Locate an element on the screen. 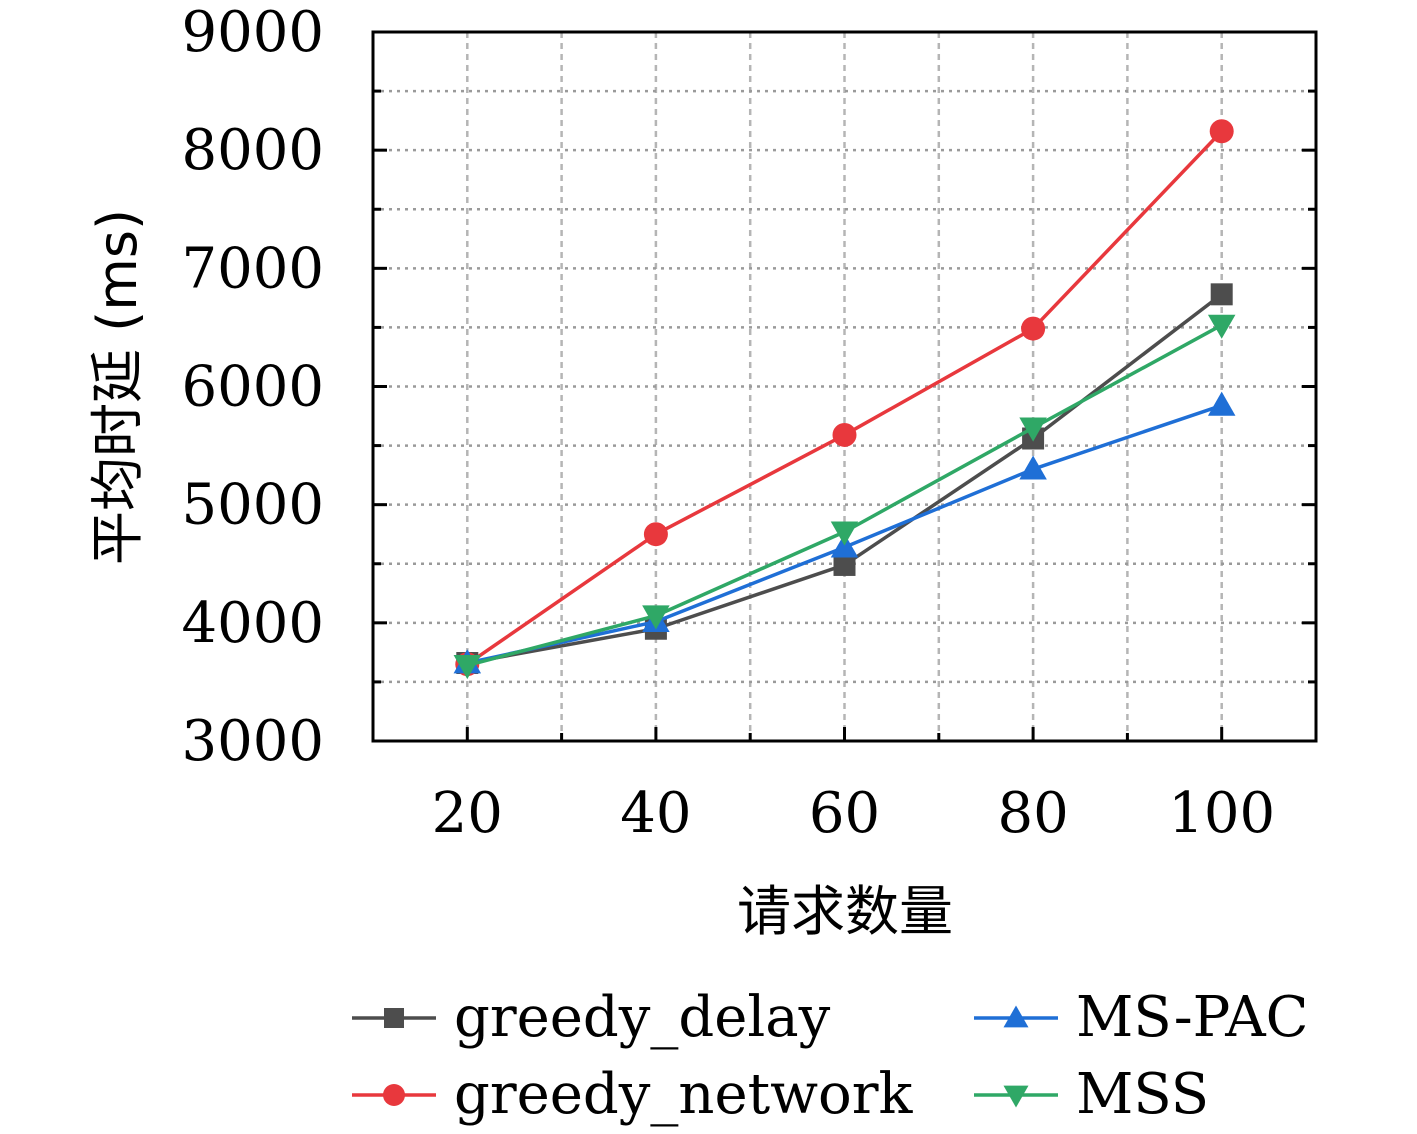 This screenshot has height=1134, width=1417. legend-item: greedy_network is located at coordinates (633, 1094).